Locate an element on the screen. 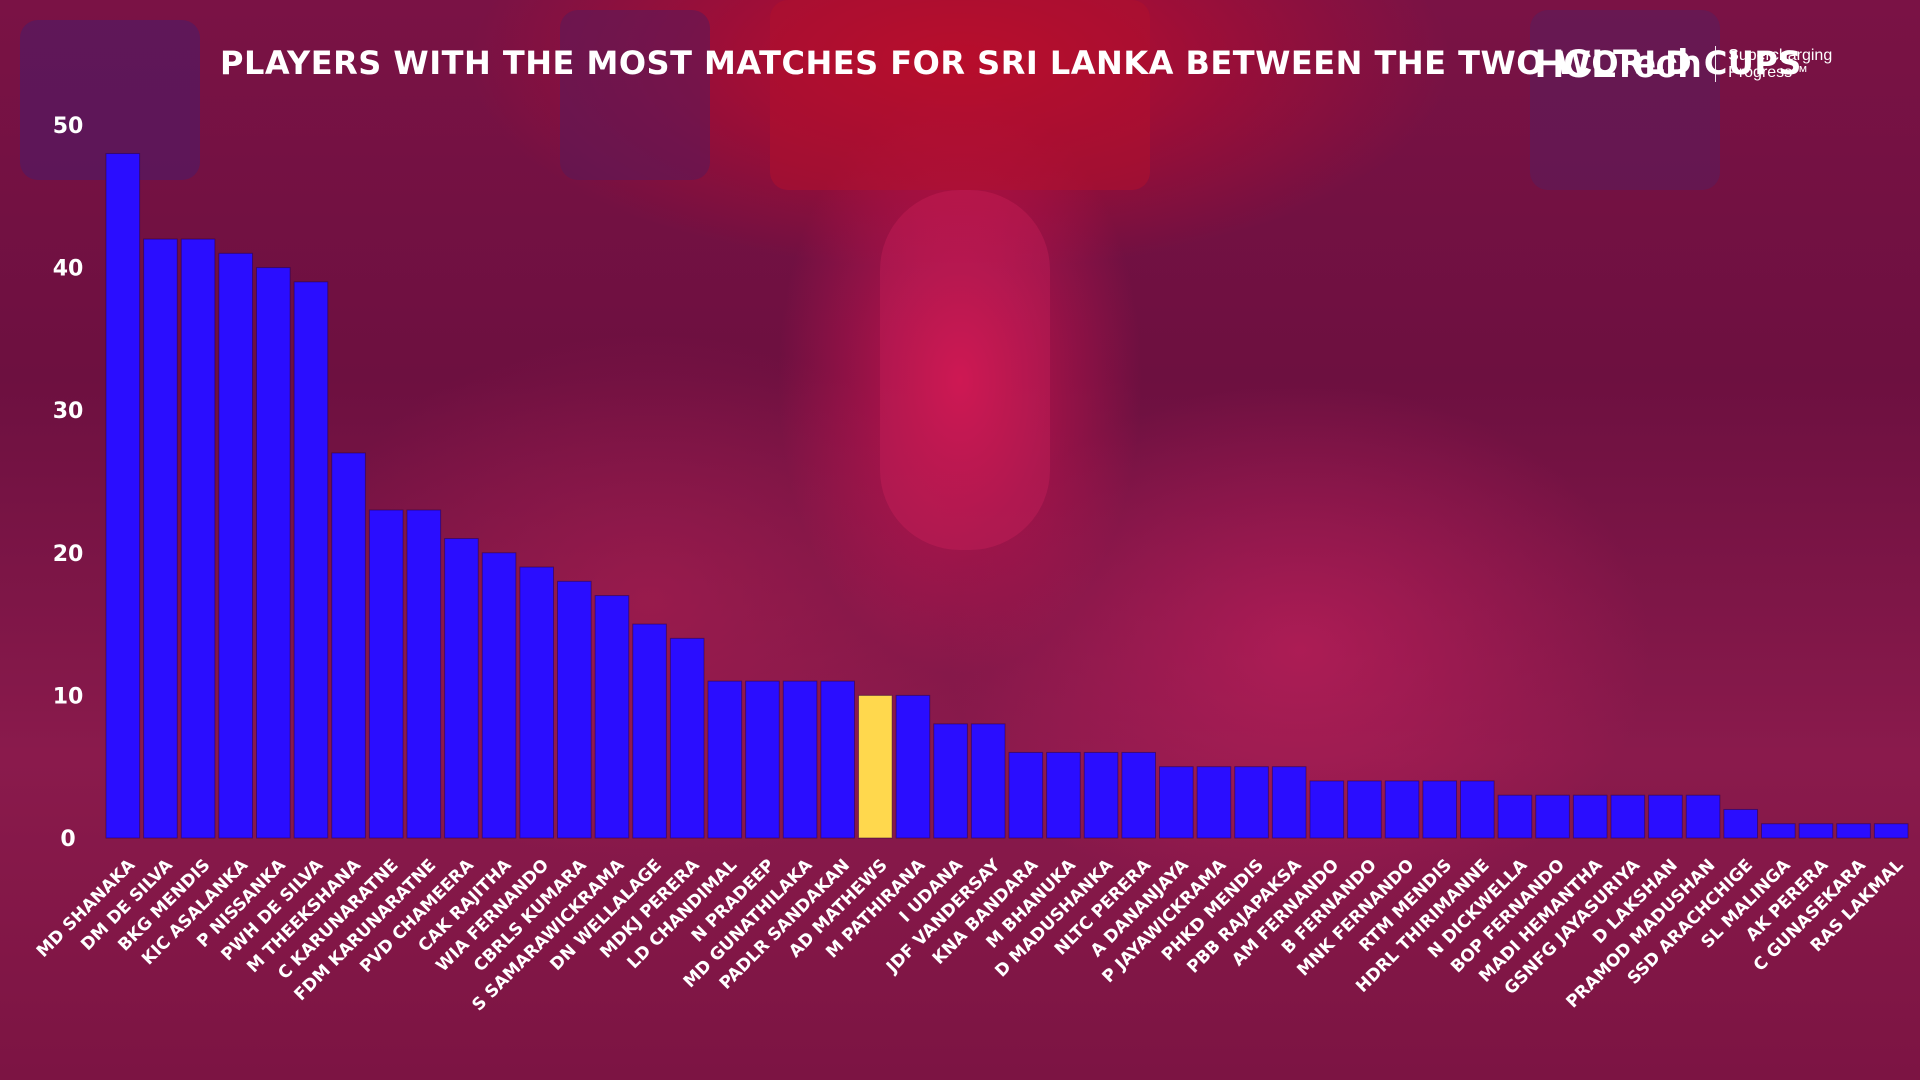  logo-tagline-line2: Progress™ is located at coordinates (1768, 72).